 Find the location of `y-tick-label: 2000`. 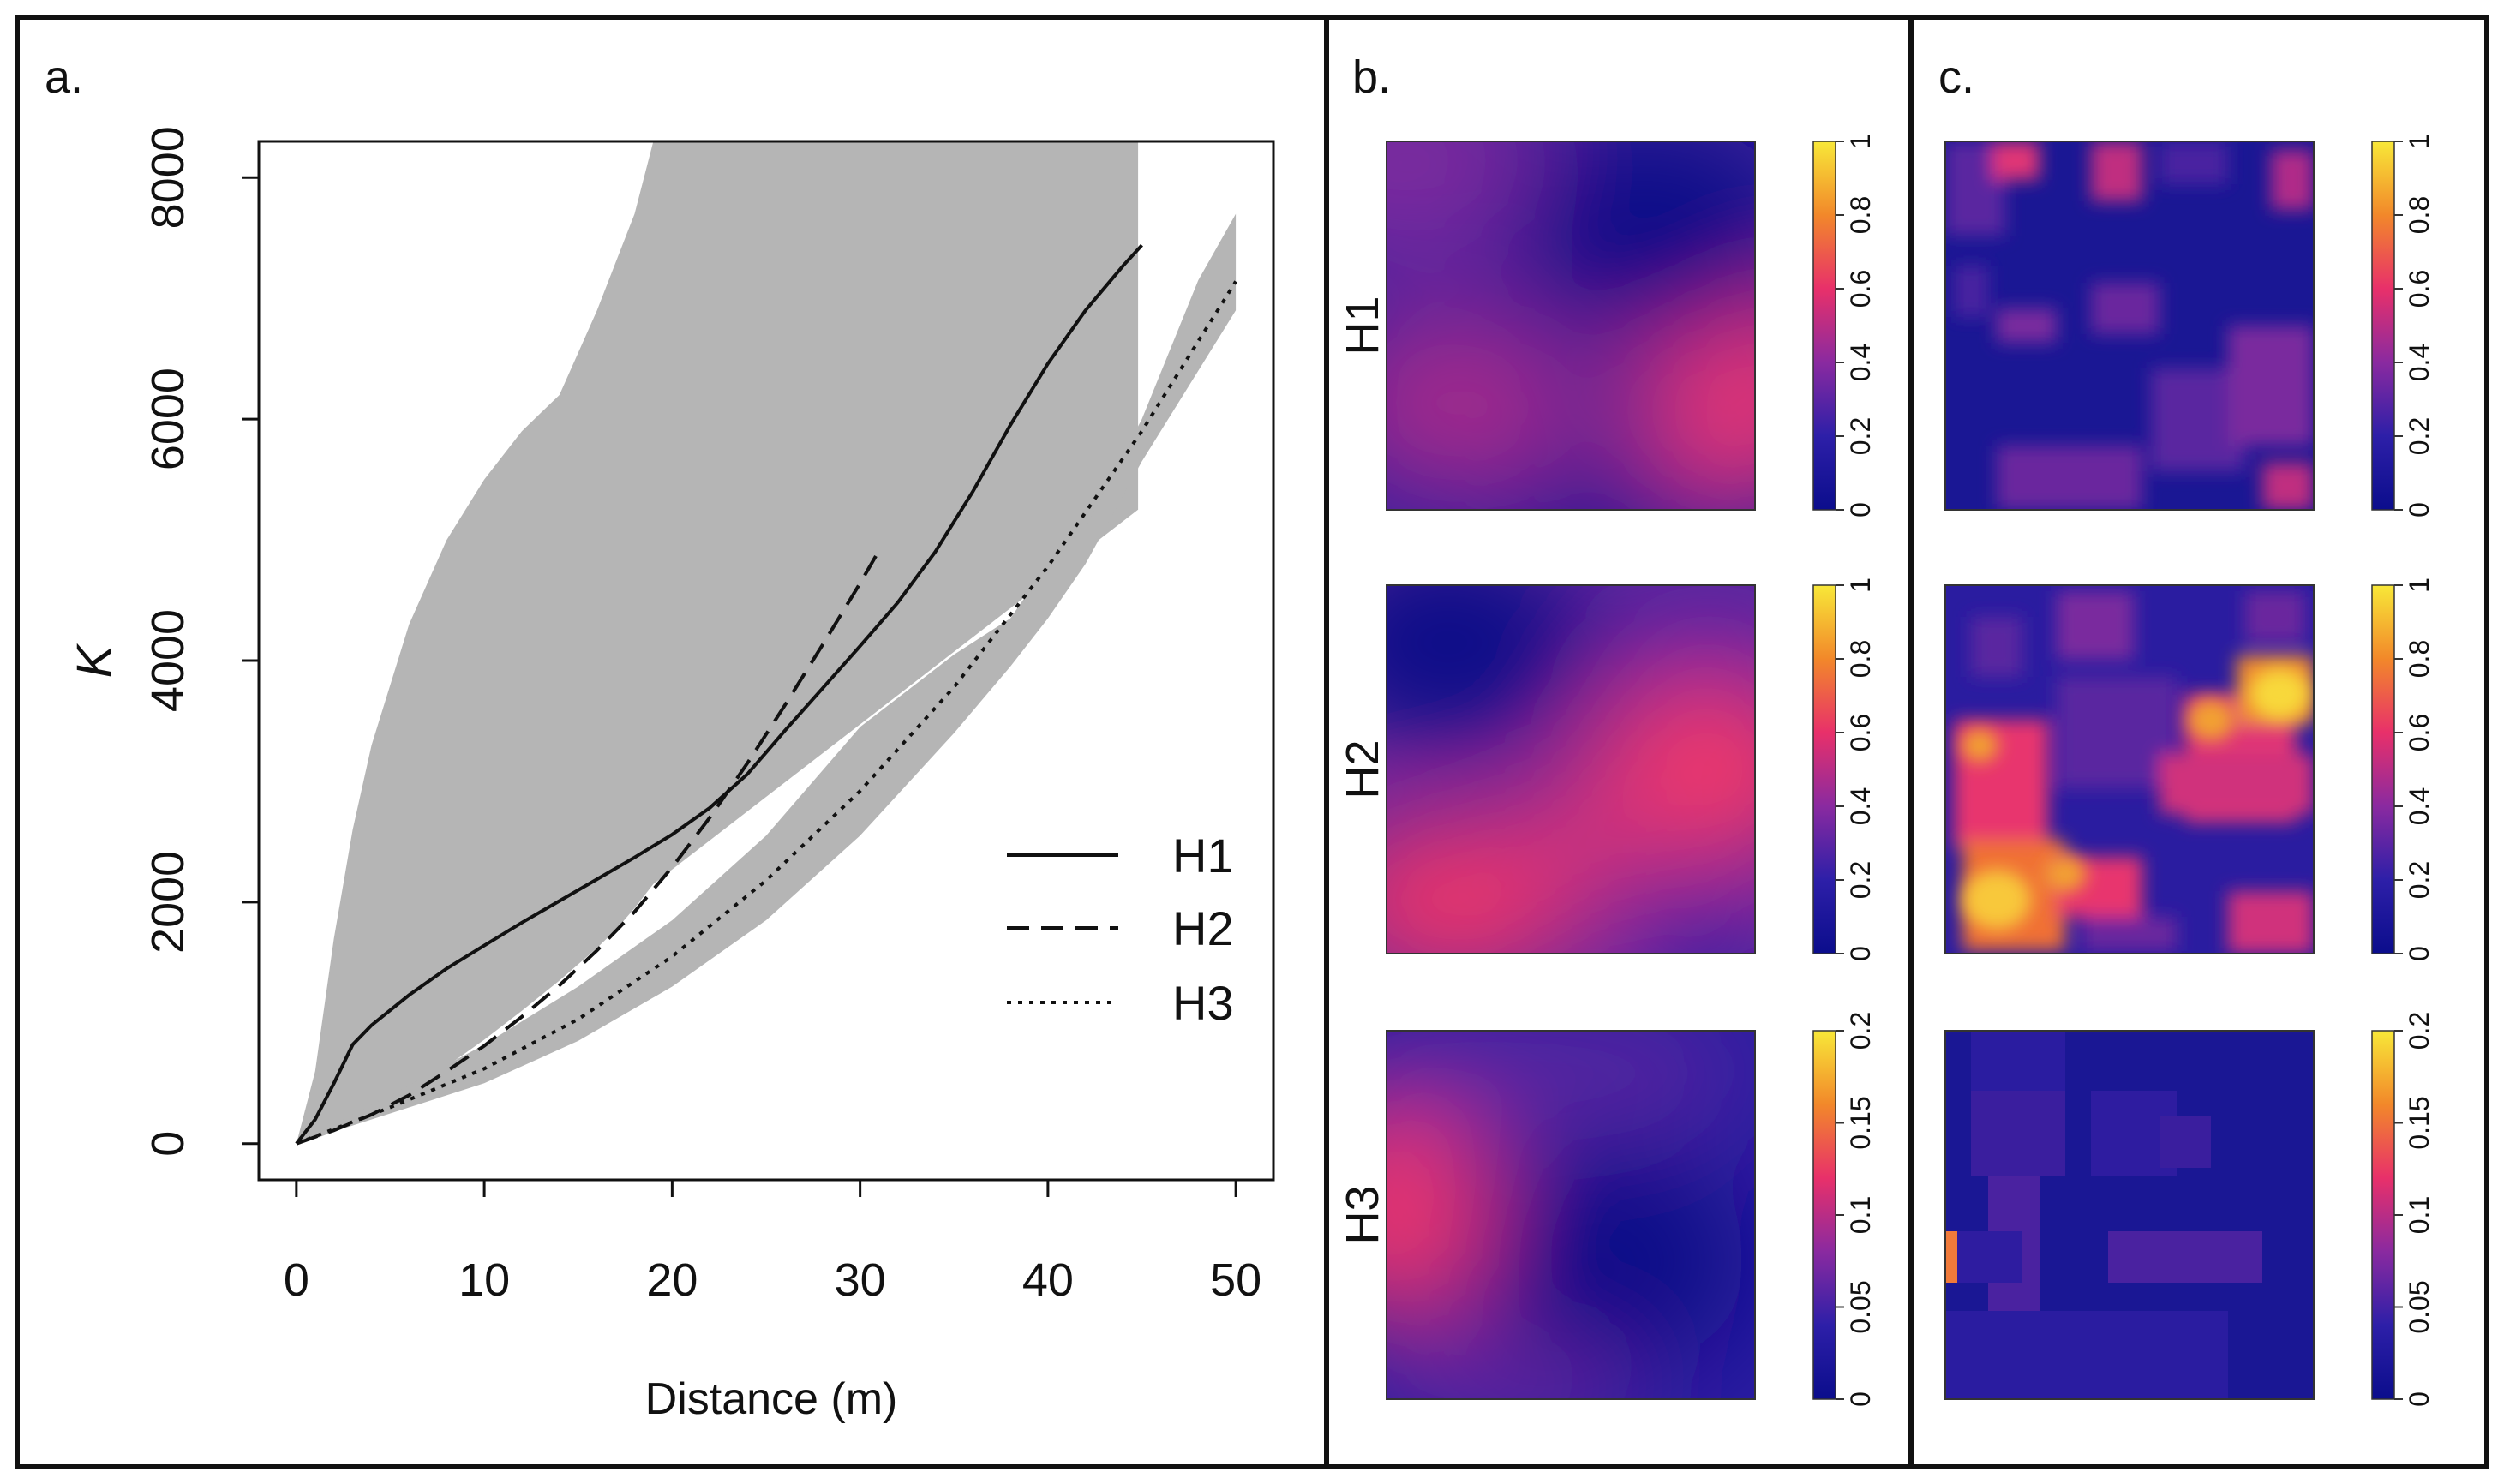

y-tick-label: 2000 is located at coordinates (168, 902).